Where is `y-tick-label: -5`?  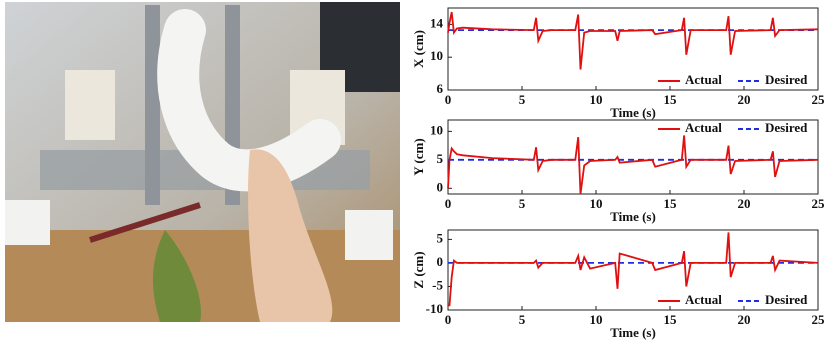 y-tick-label: -5 is located at coordinates (437, 284).